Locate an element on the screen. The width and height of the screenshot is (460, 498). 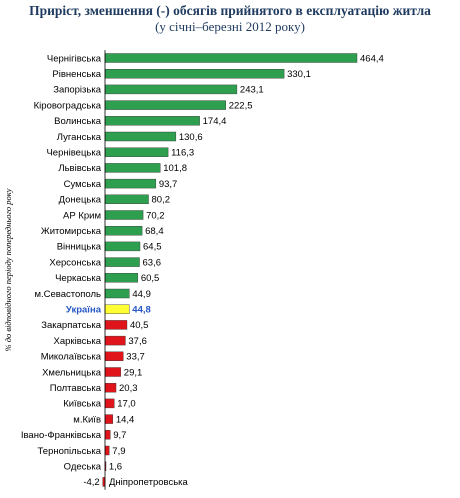
value-label: 63,6 is located at coordinates (152, 262).